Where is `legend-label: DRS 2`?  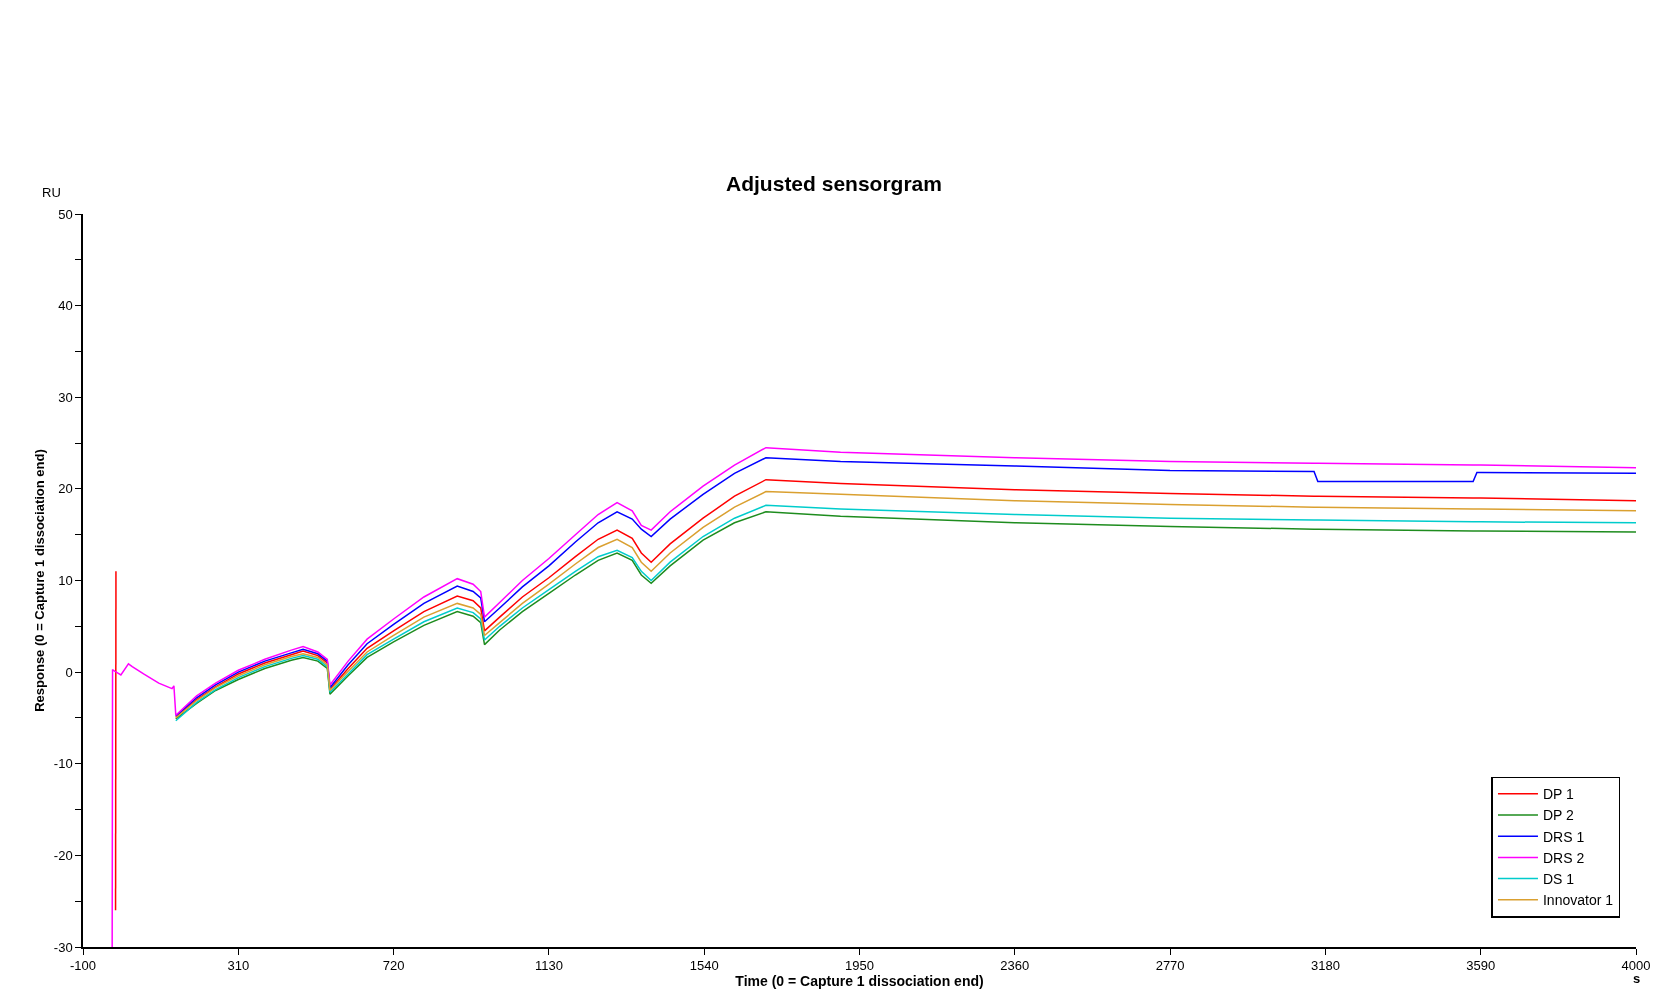 legend-label: DRS 2 is located at coordinates (1563, 857).